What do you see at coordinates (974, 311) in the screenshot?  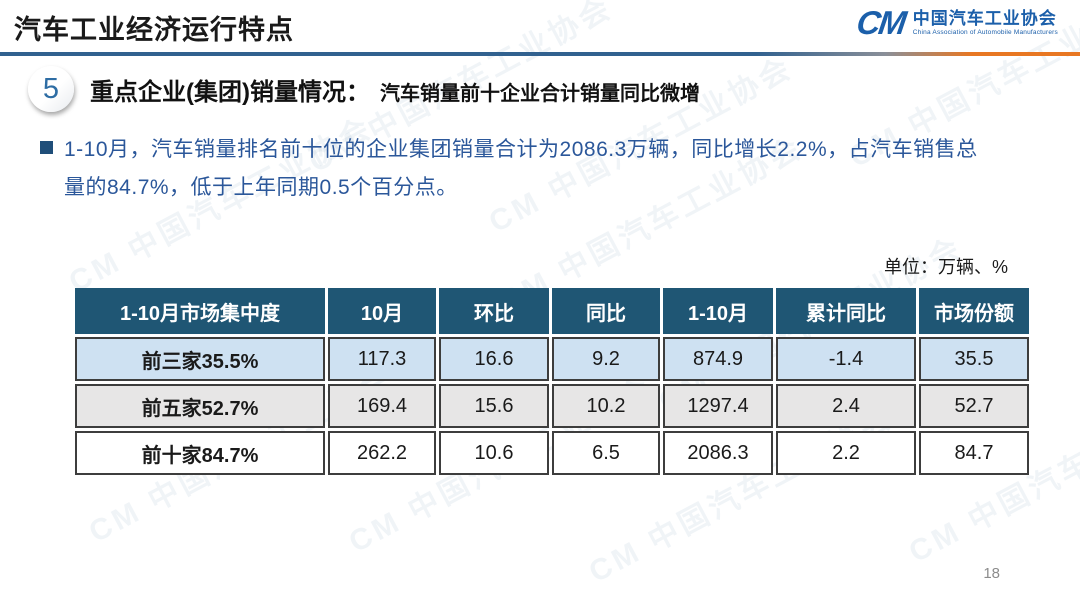 I see `col-header-market-share: 市场份额` at bounding box center [974, 311].